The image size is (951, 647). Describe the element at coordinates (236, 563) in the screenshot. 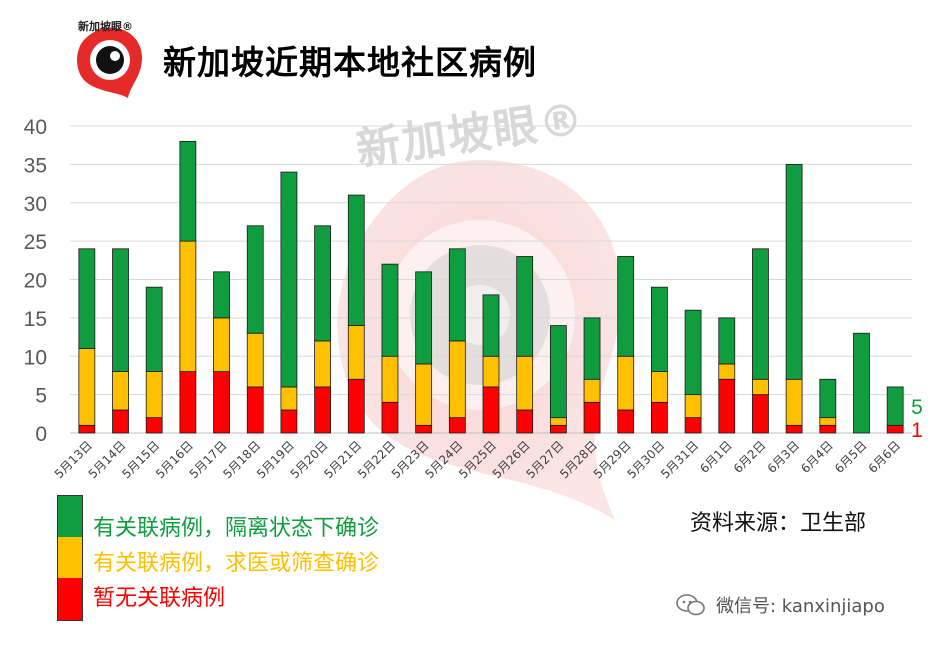

I see `legend-label-linked-detected: 有关联病例，求医或筛查确诊` at that location.